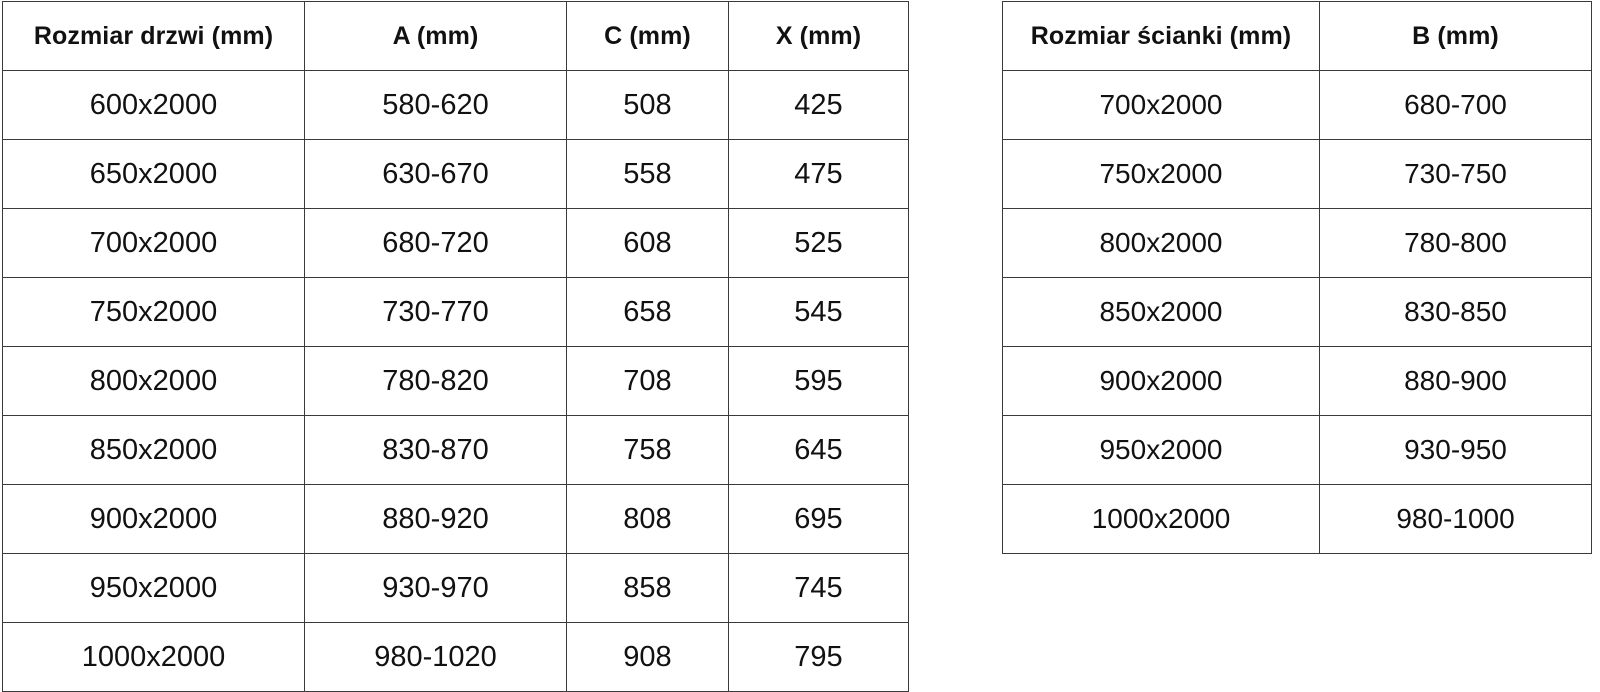  I want to click on table-row: 650x2000 630-670 558 475, so click(455, 174).